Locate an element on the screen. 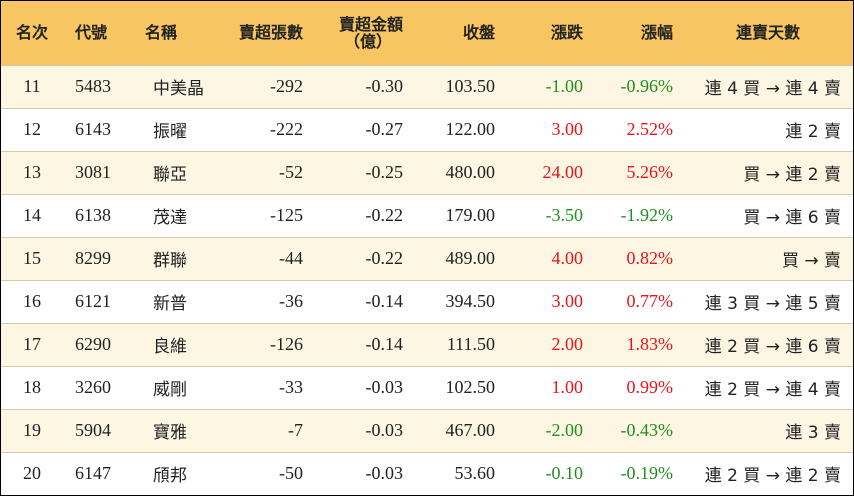 The image size is (854, 496). cell-sell-amount: -0.25 is located at coordinates (384, 172).